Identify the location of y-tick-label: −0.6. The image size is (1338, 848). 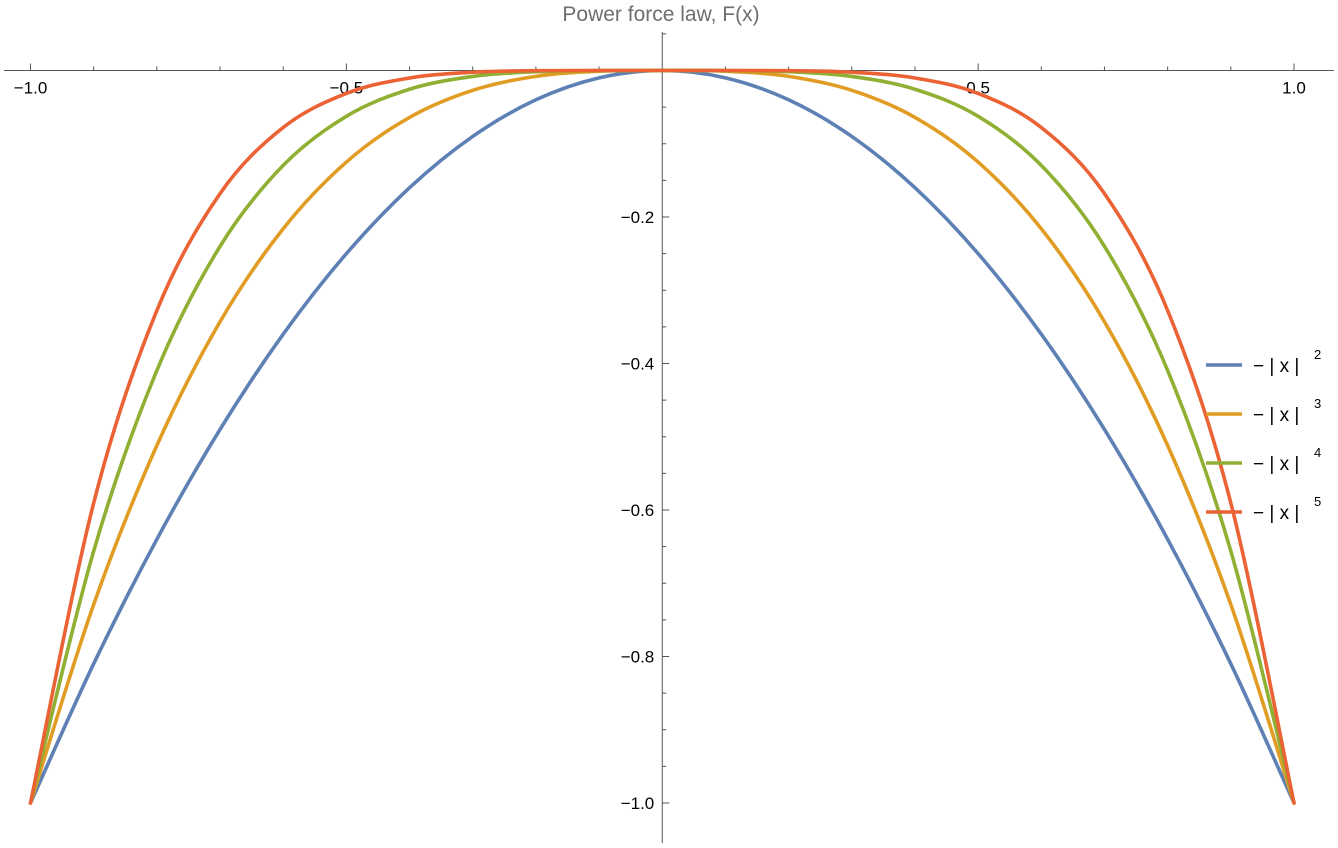
(638, 510).